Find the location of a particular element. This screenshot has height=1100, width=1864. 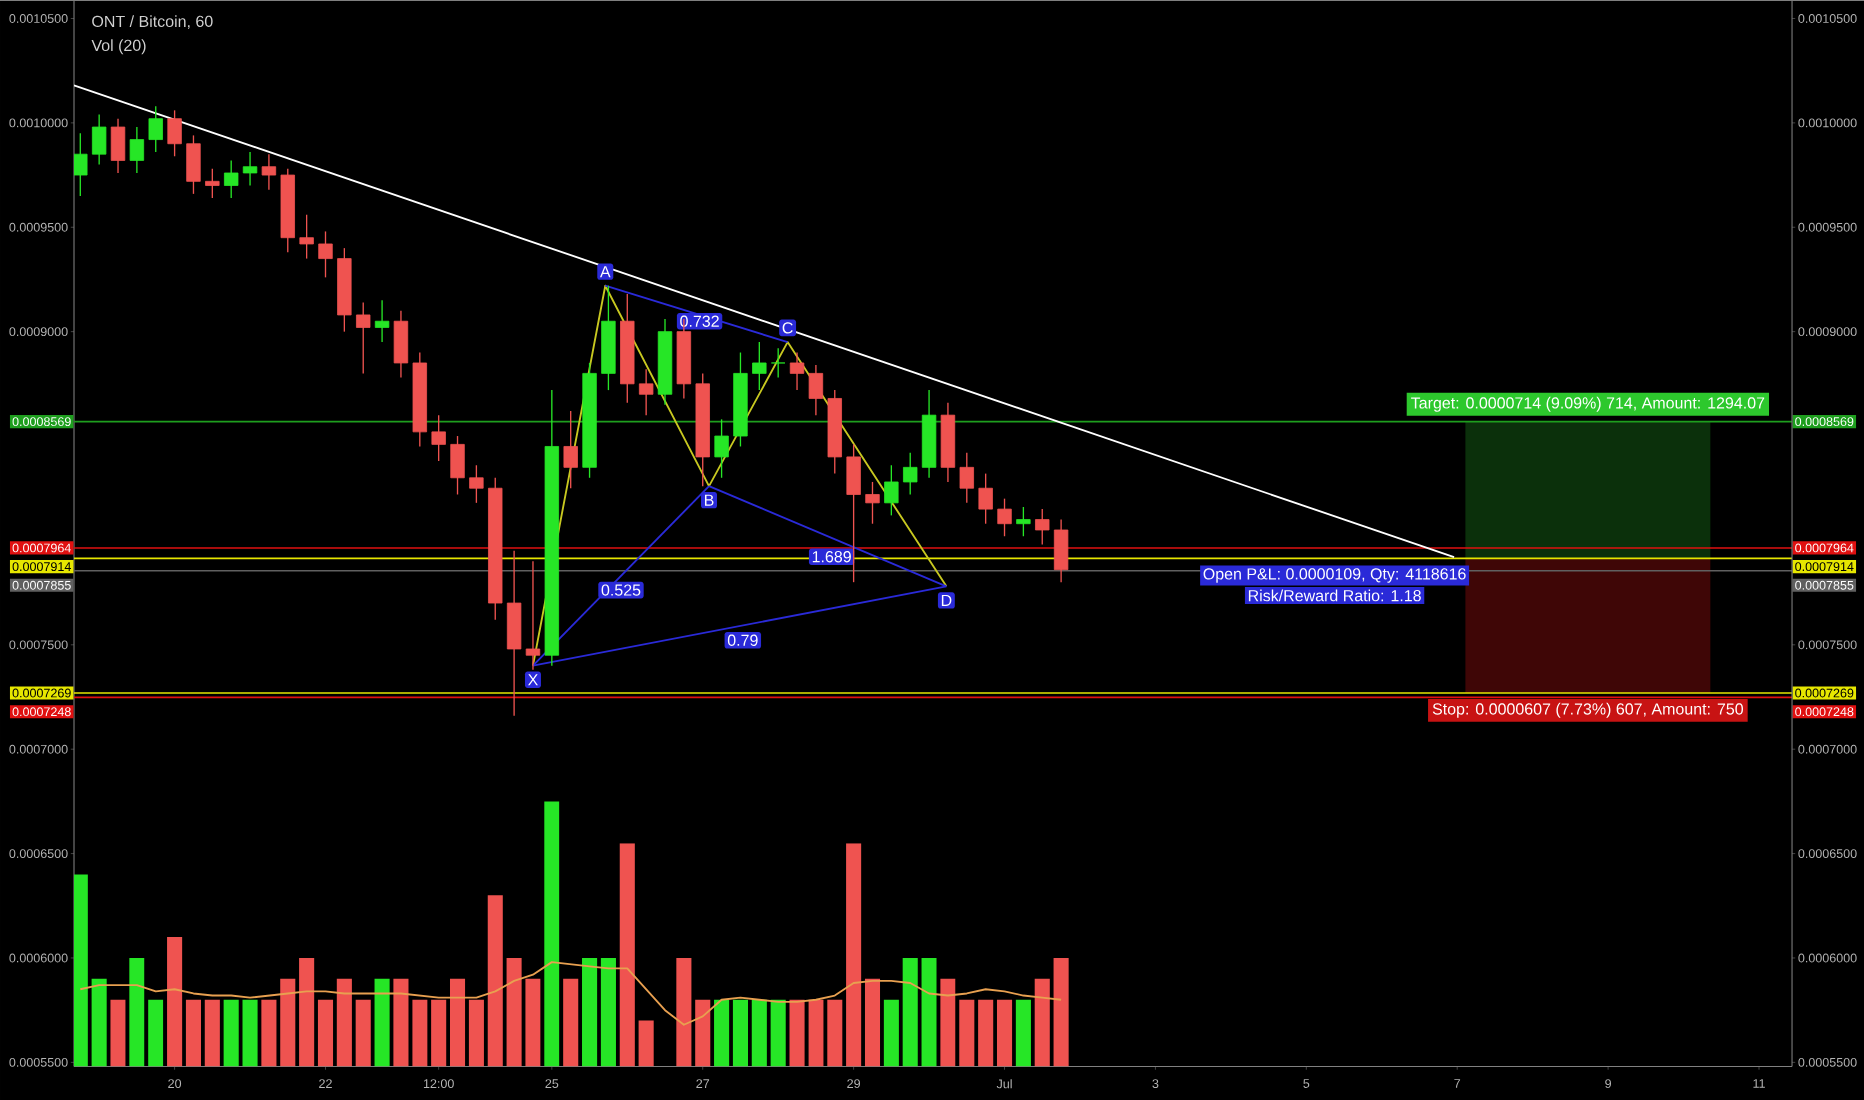

band-label: Target: 0.0000714 (9.09%) 714, Amount: 1294.07 is located at coordinates (1588, 404).